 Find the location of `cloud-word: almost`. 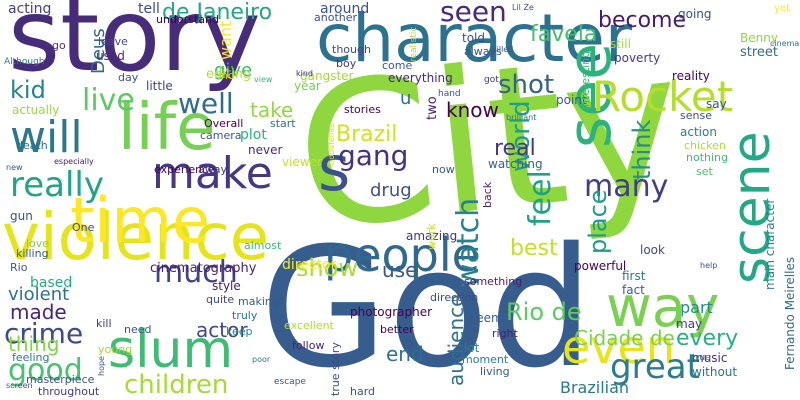

cloud-word: almost is located at coordinates (263, 245).